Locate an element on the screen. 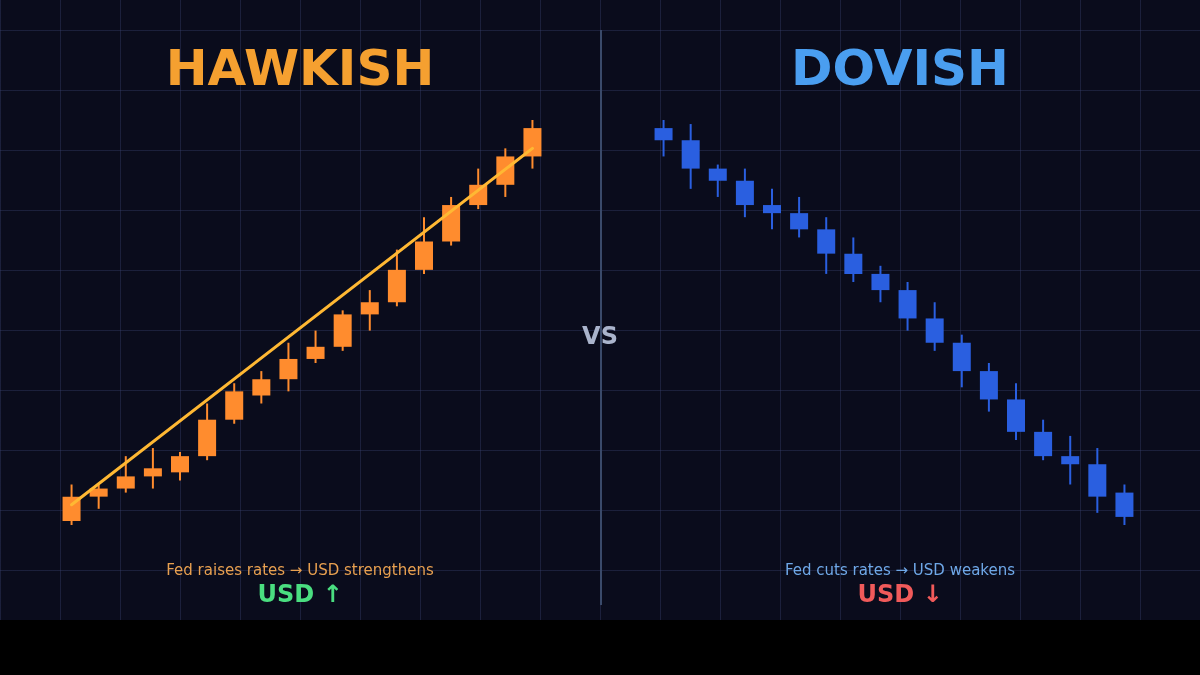 The image size is (1200, 675). text: VS is located at coordinates (600, 336).